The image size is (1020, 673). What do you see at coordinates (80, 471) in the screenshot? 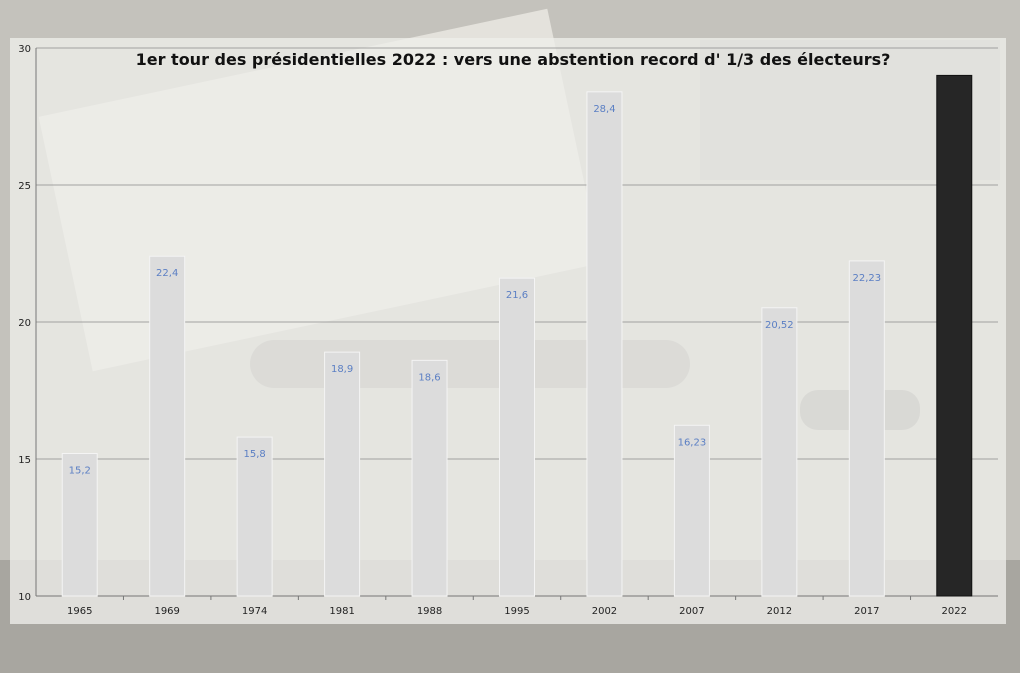
I see `data-label-1965: 15,2` at bounding box center [80, 471].